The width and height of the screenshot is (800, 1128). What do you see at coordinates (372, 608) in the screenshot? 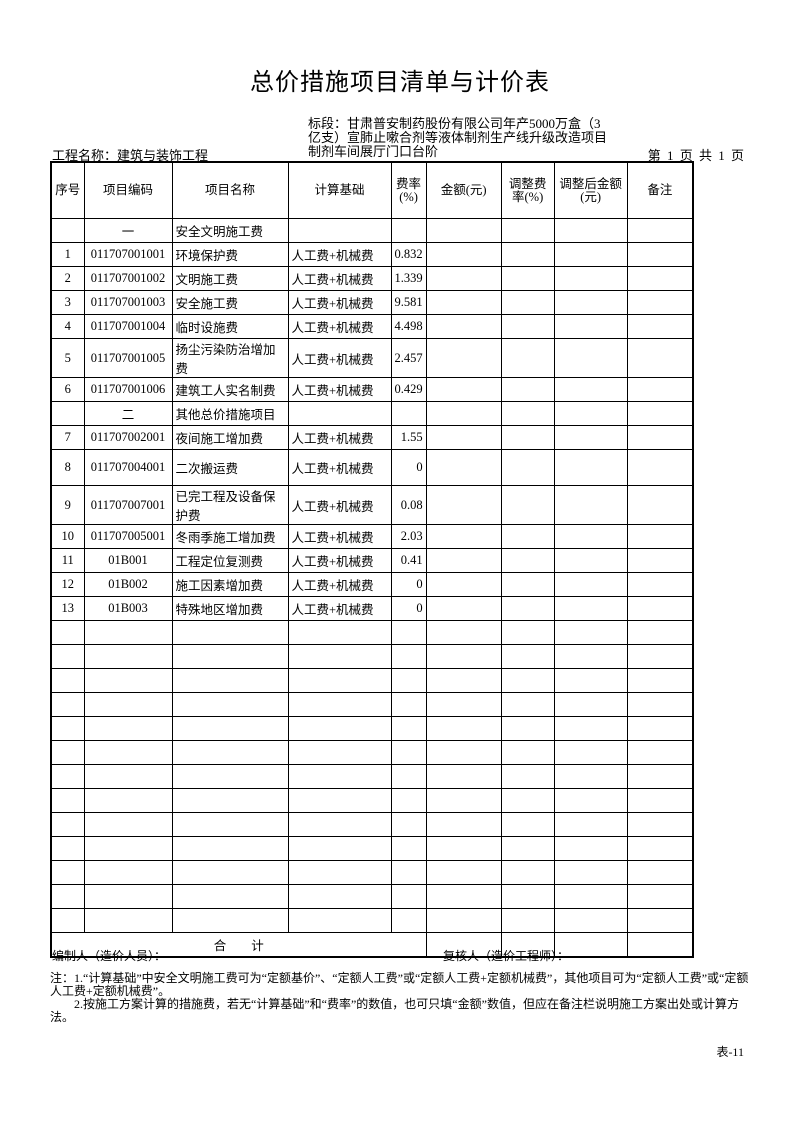
I see `table-row: 13 01B003 特殊地区增加费 人工费+机械费 0` at bounding box center [372, 608].